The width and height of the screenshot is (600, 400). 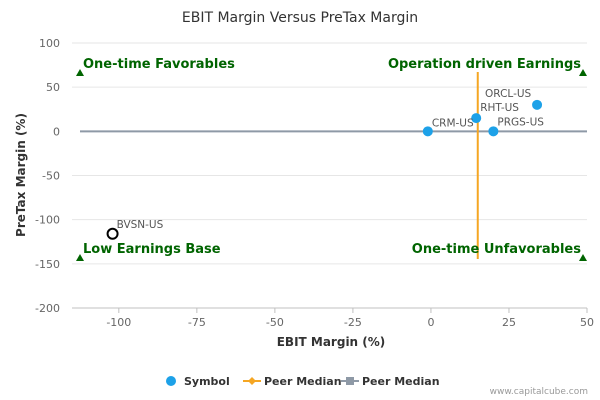 What do you see at coordinates (353, 322) in the screenshot?
I see `x-tick-label: -25` at bounding box center [353, 322].